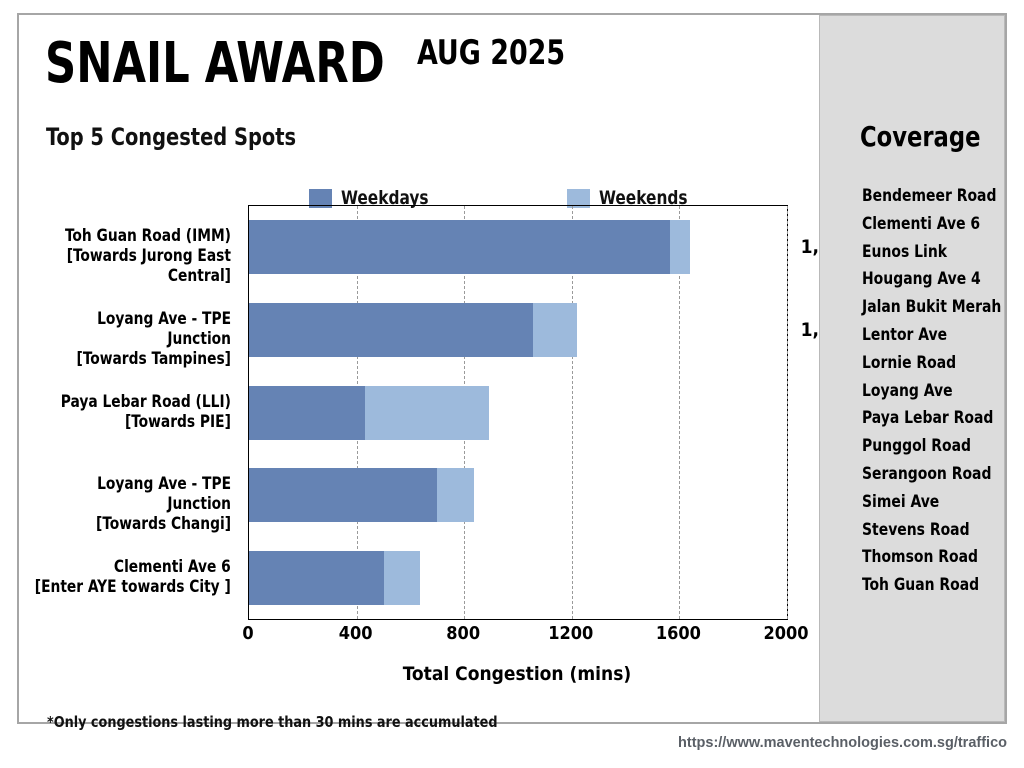  I want to click on report-period: AUG 2025, so click(491, 53).